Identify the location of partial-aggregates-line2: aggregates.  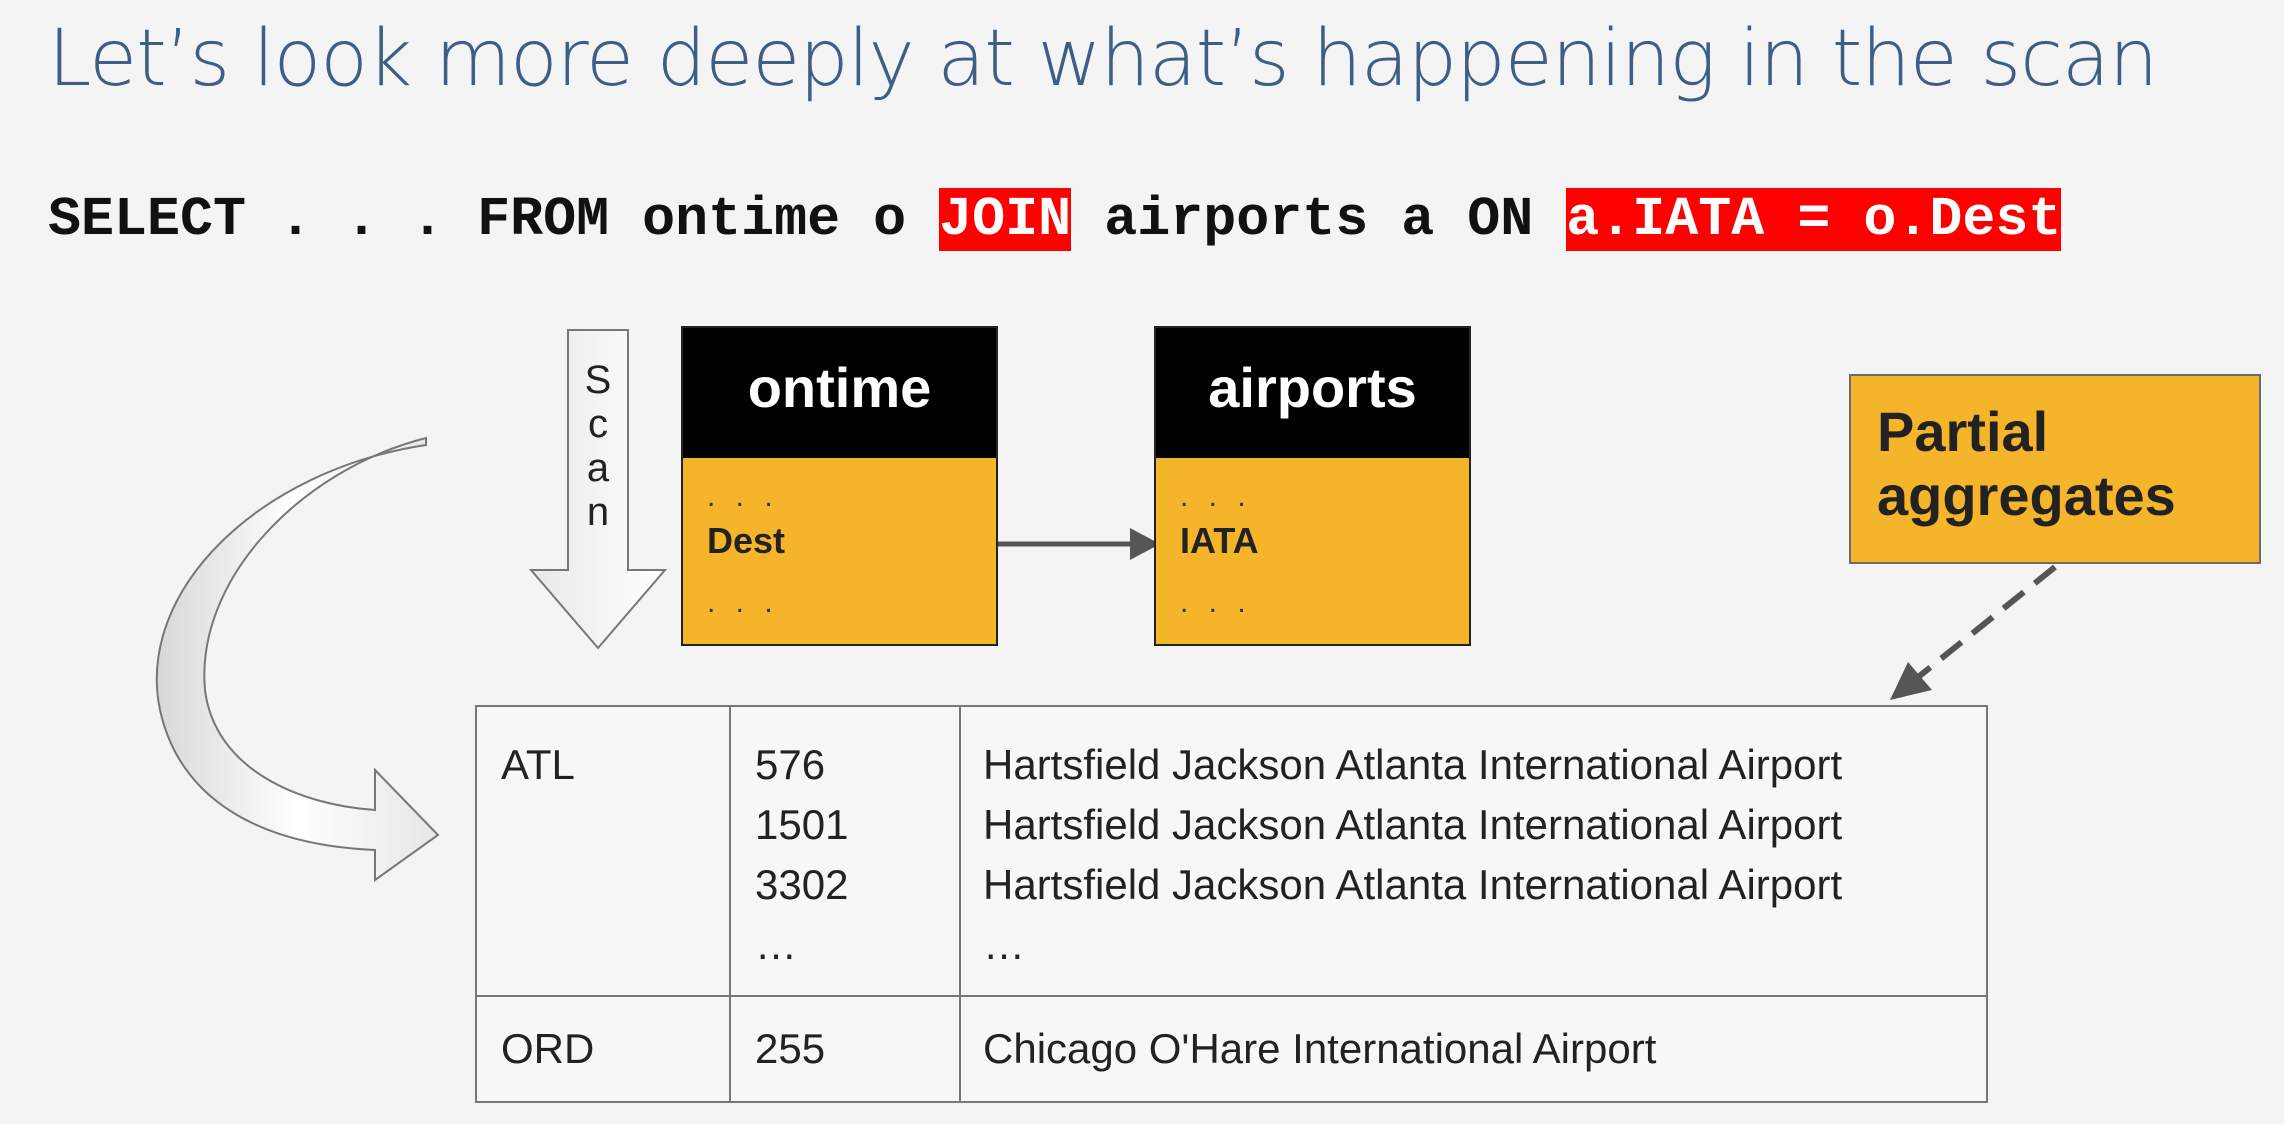
(2026, 495).